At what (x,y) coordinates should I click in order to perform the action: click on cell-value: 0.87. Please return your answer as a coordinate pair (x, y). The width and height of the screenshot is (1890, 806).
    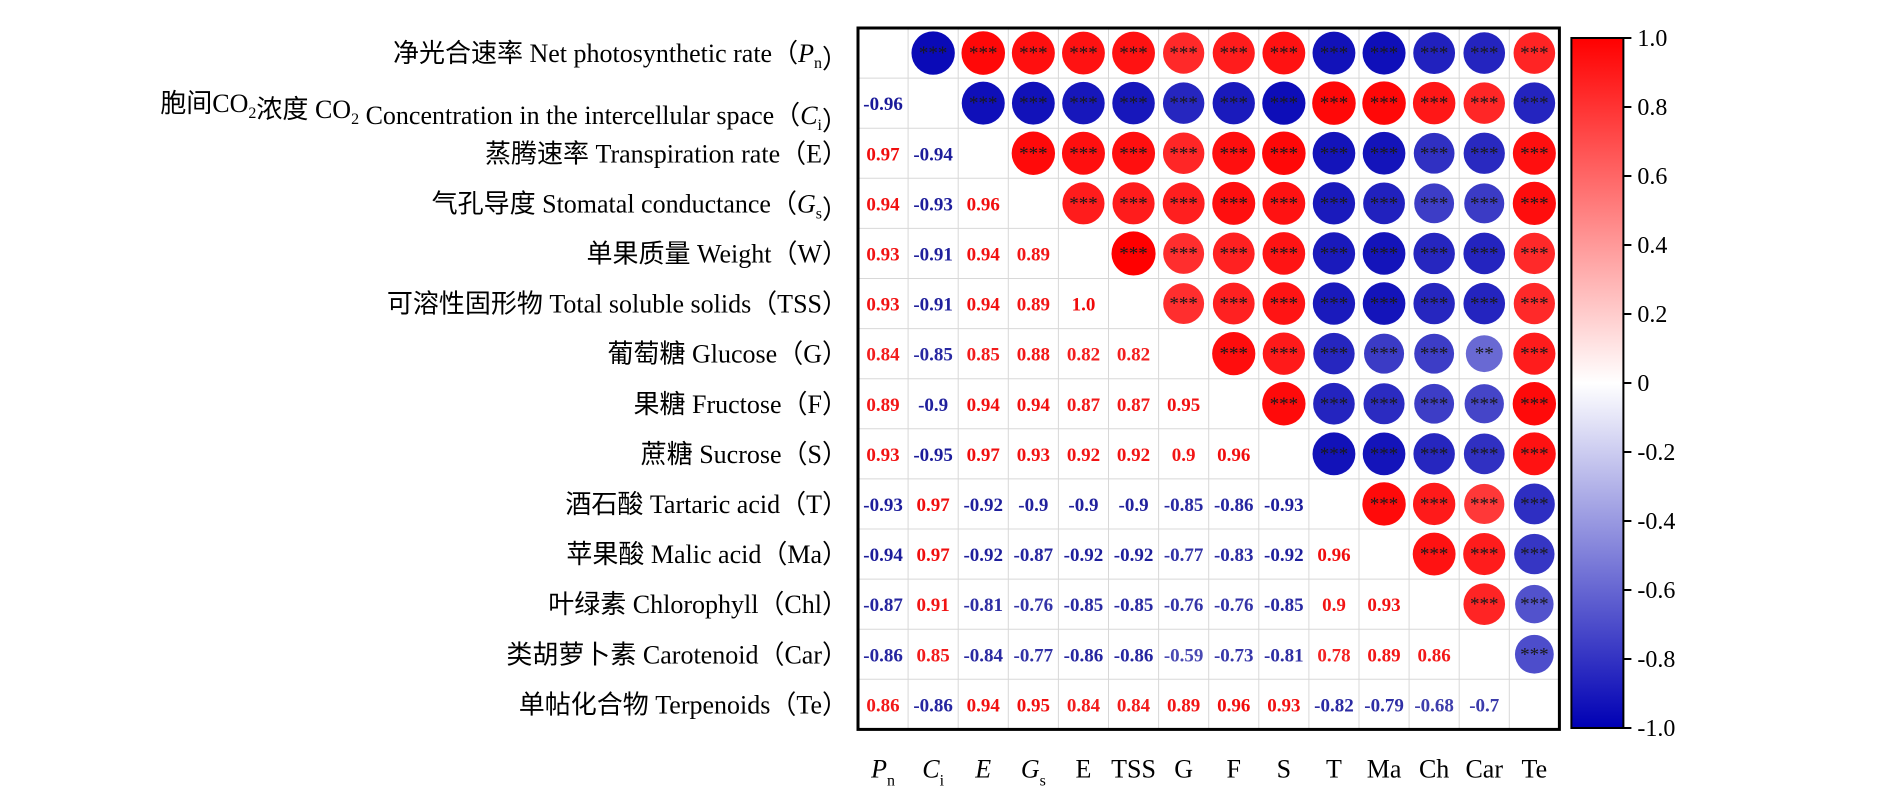
    Looking at the image, I should click on (1084, 405).